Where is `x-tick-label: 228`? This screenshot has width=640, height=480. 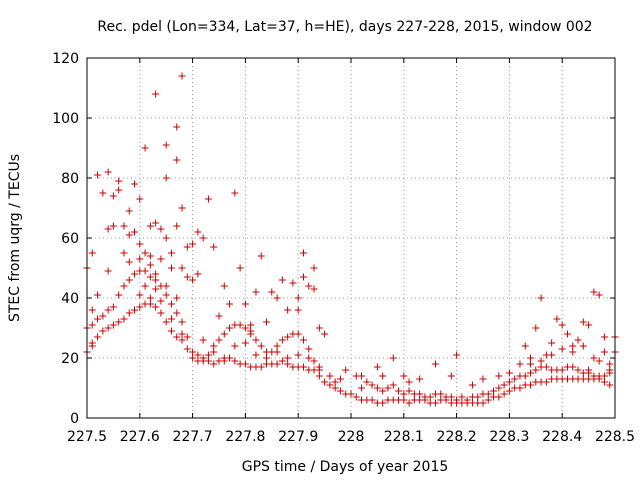
x-tick-label: 228 is located at coordinates (351, 437).